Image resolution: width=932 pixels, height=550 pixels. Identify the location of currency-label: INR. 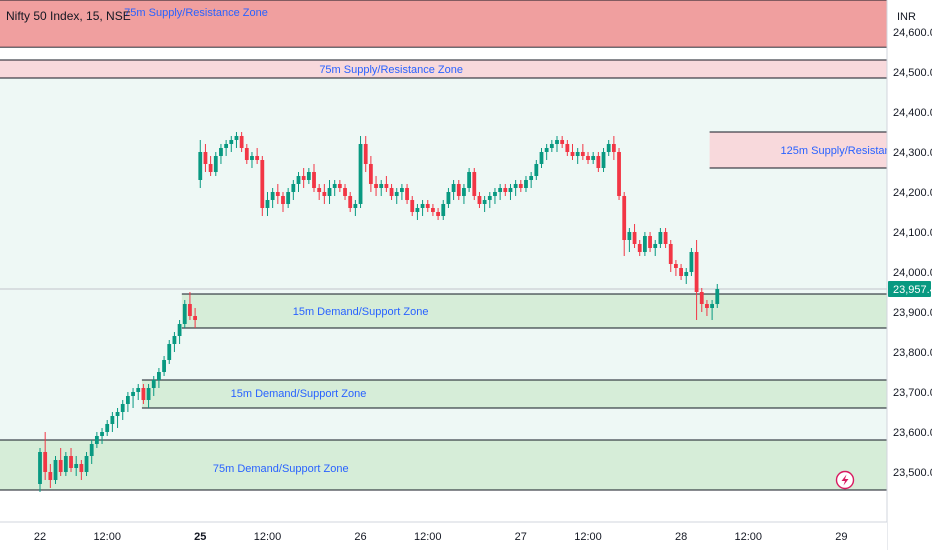
(906, 17).